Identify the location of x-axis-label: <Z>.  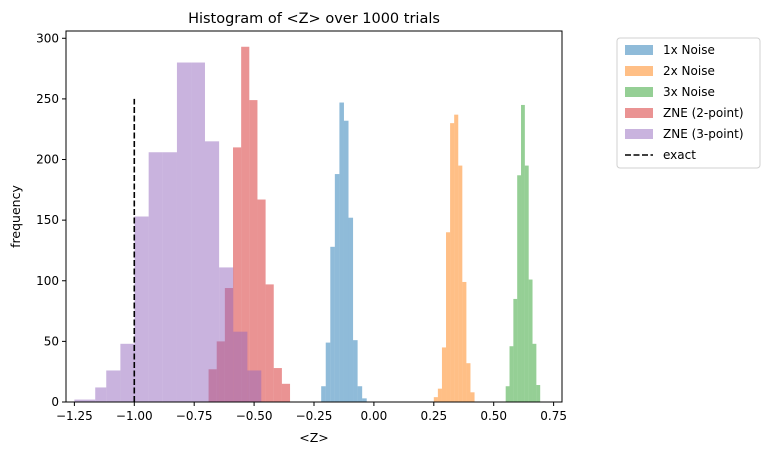
(314, 437).